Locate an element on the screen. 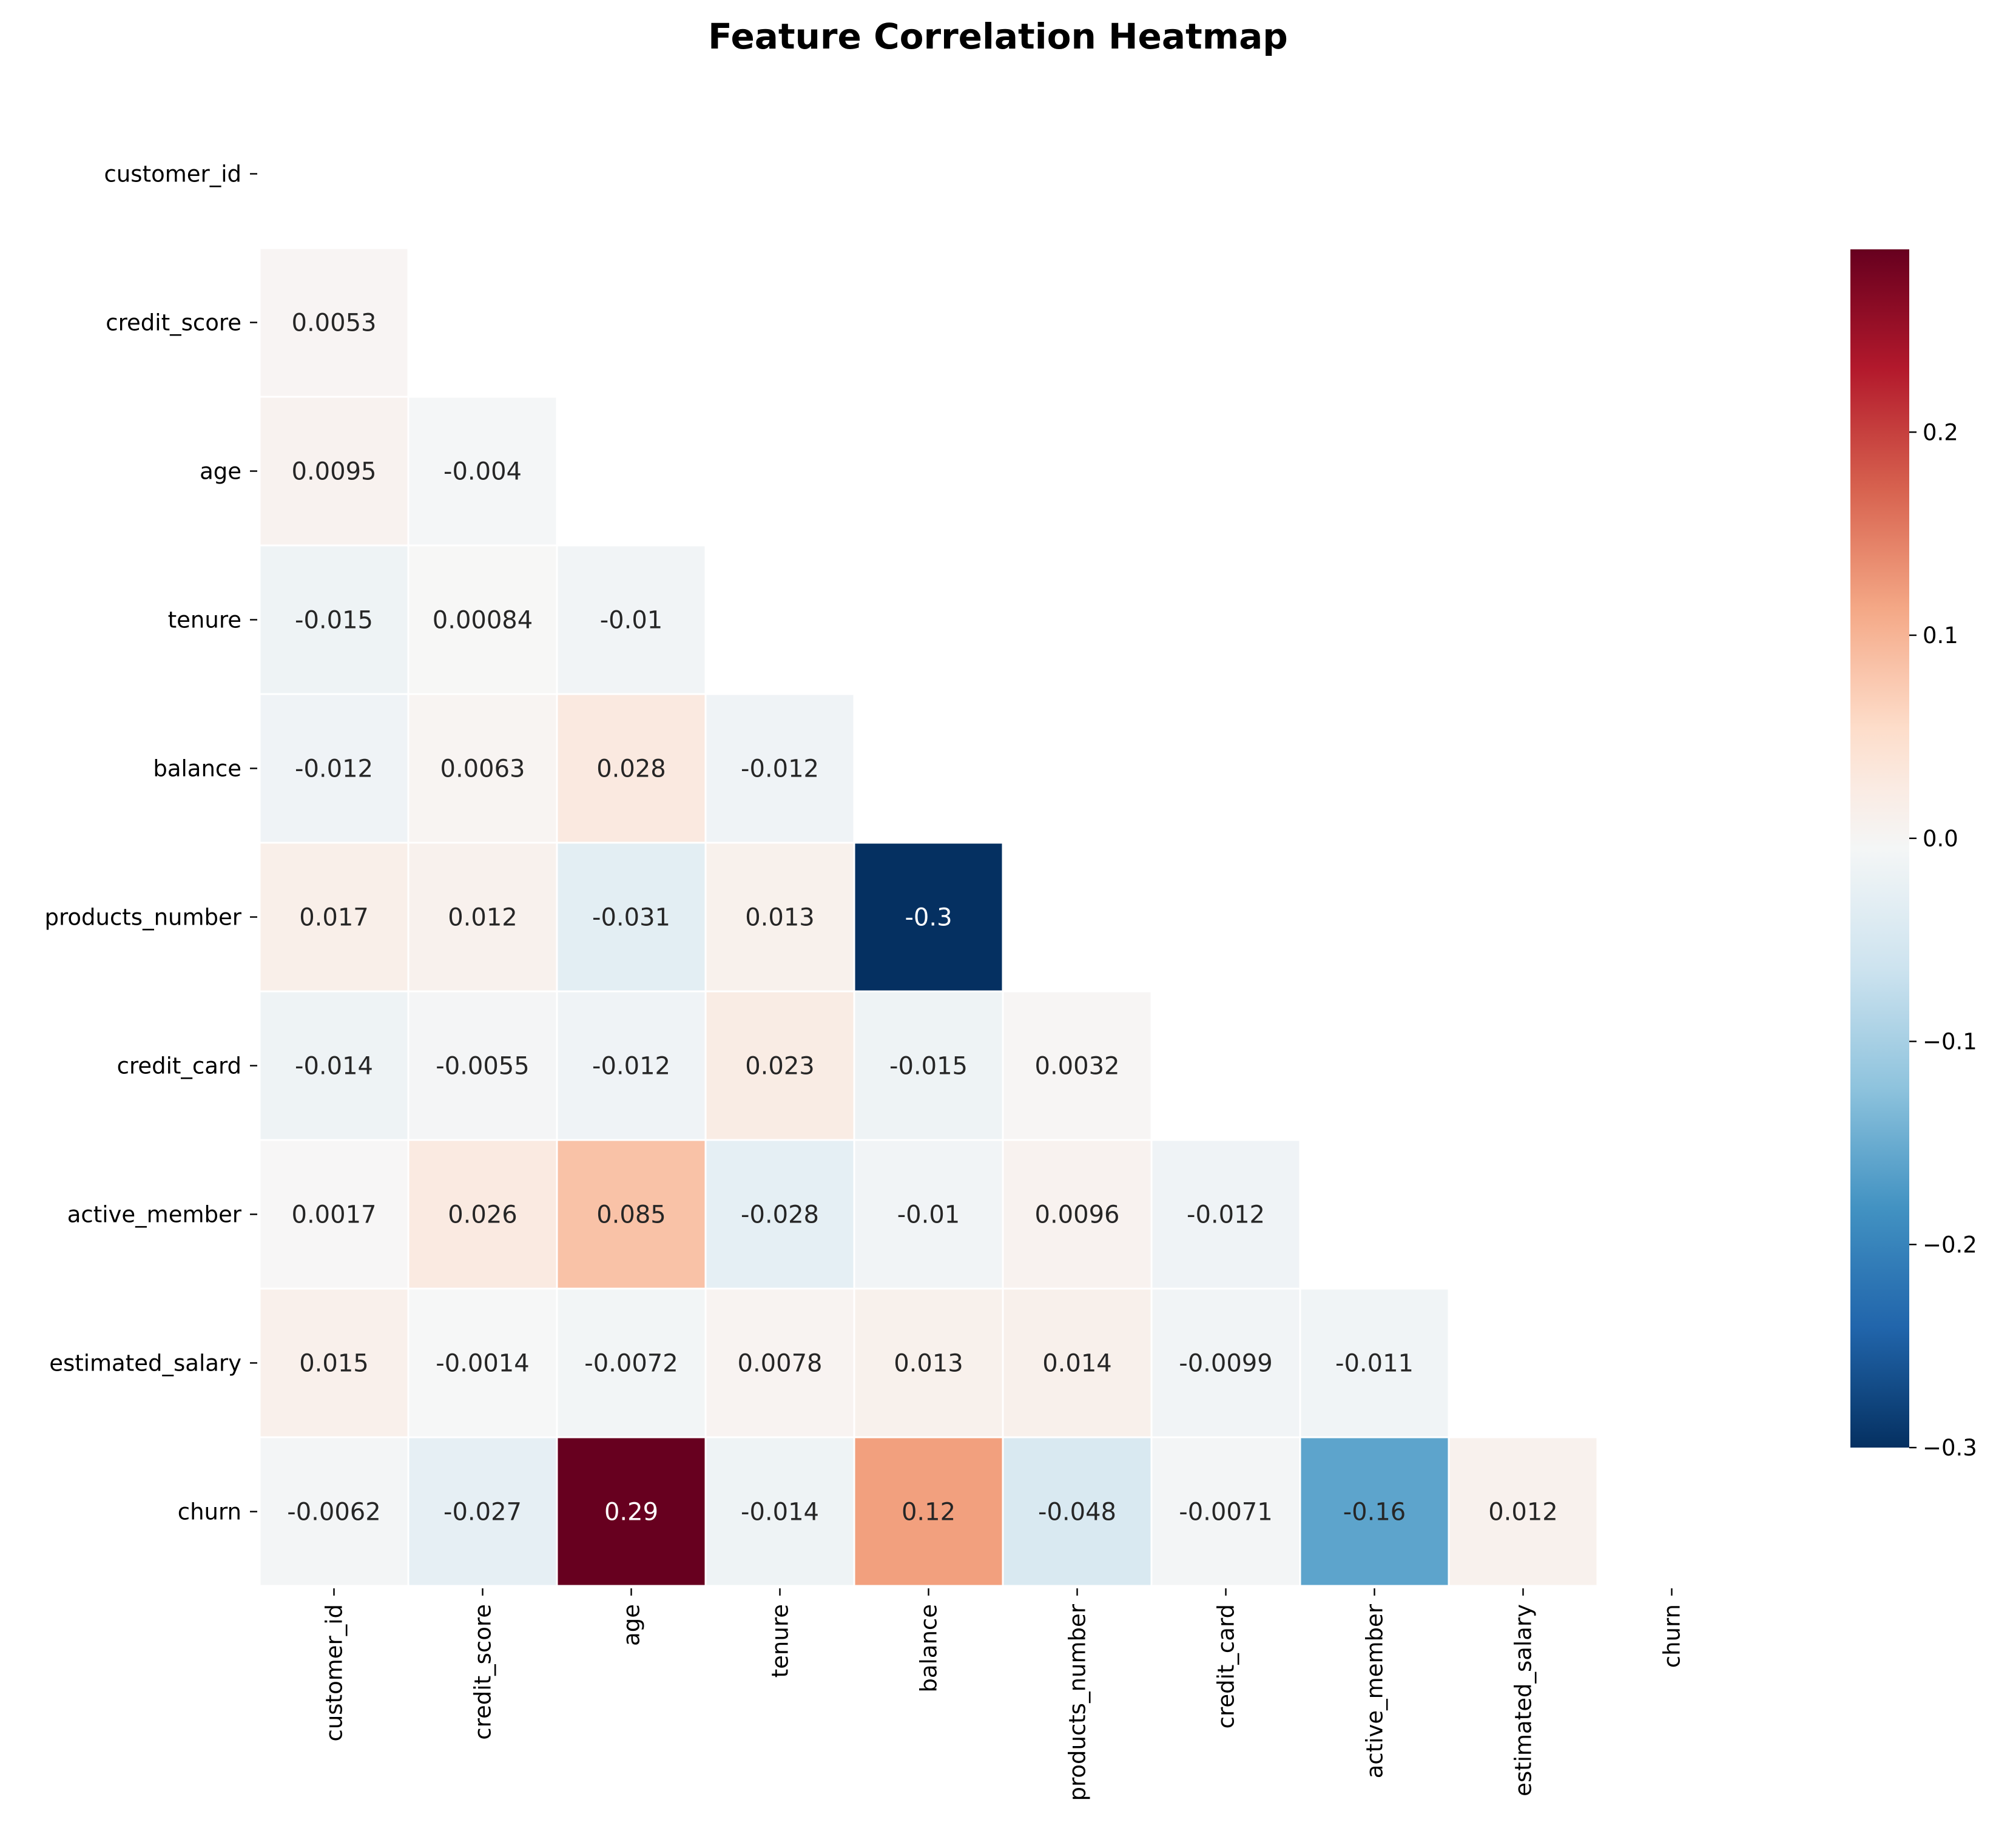 Image resolution: width=1996 pixels, height=1848 pixels. cell-value-label: -0.0014 is located at coordinates (483, 1364).